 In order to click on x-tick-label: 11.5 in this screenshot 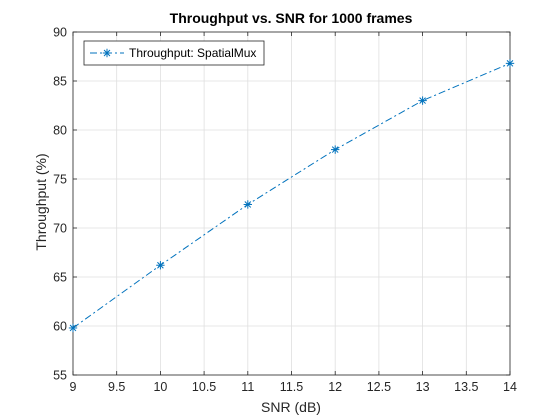, I will do `click(291, 387)`.